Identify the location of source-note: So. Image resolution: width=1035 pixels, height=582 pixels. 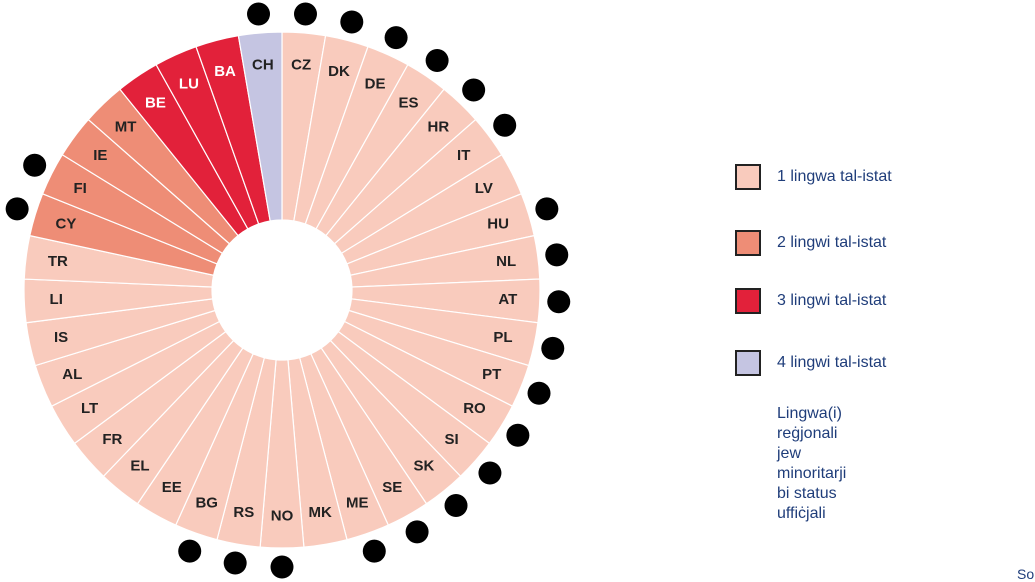
(1026, 574).